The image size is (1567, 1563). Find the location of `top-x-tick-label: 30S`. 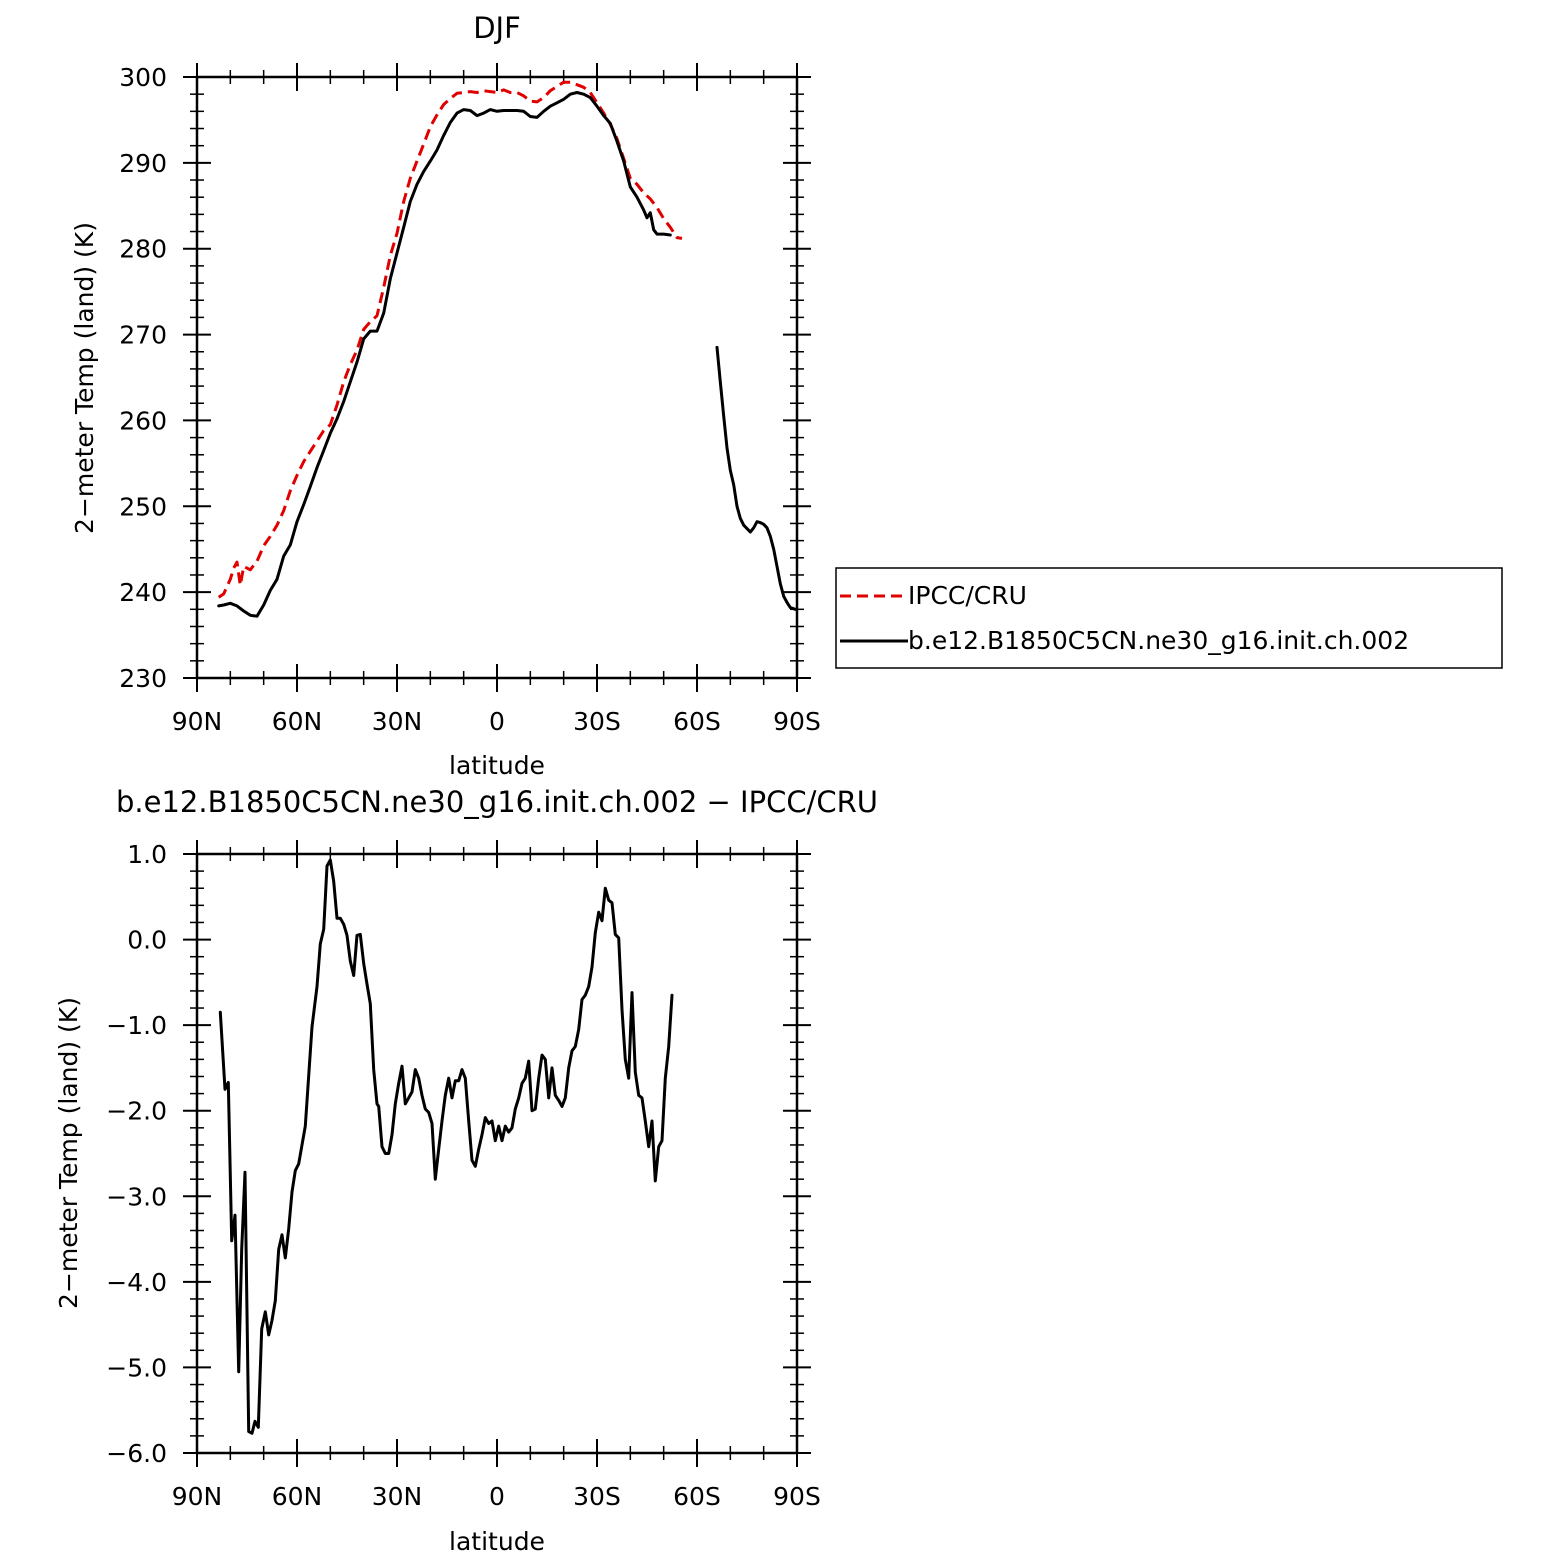

top-x-tick-label: 30S is located at coordinates (597, 721).